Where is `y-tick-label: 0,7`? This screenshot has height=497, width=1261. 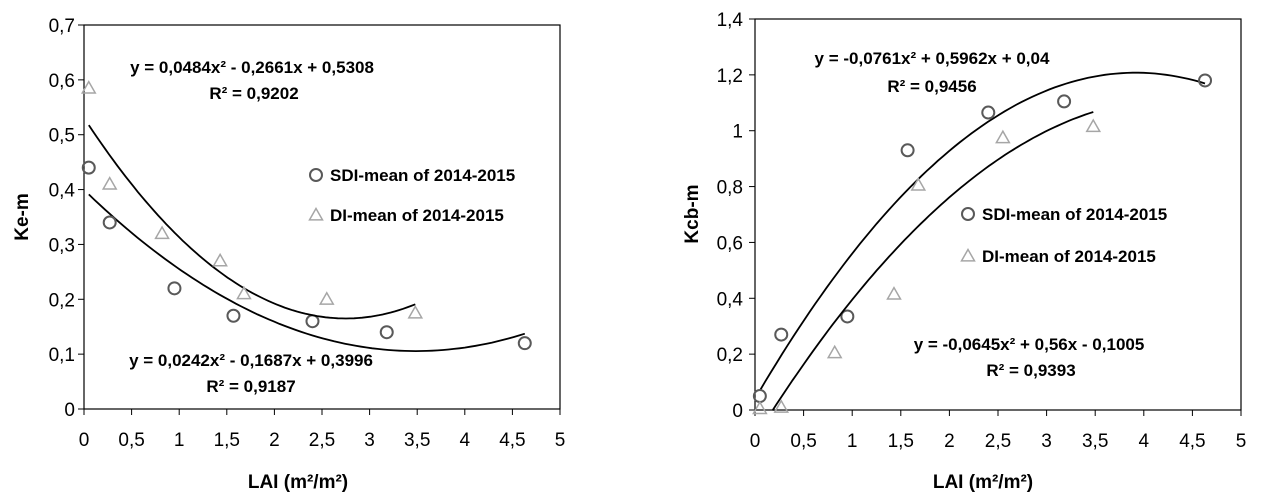
y-tick-label: 0,7 is located at coordinates (62, 26).